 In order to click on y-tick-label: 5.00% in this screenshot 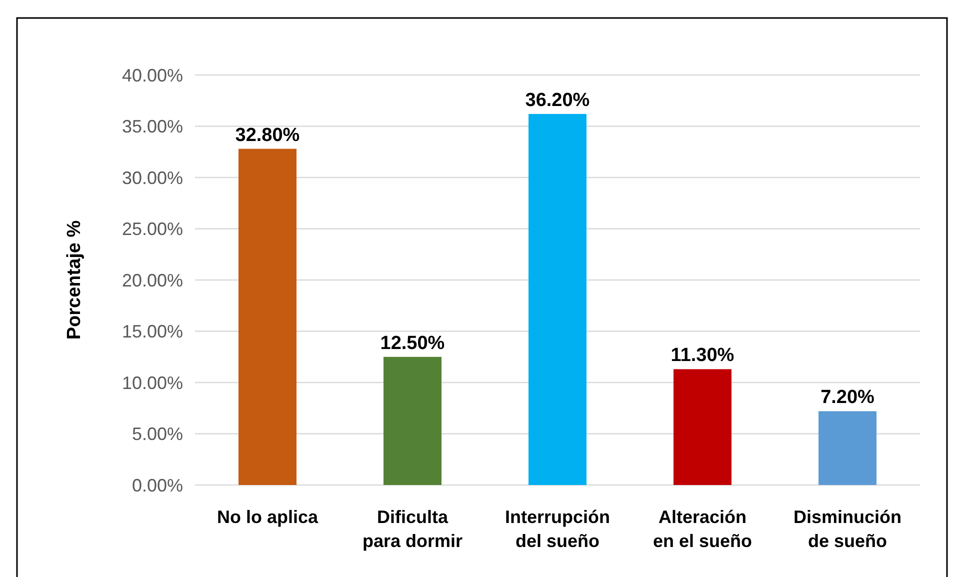, I will do `click(157, 434)`.